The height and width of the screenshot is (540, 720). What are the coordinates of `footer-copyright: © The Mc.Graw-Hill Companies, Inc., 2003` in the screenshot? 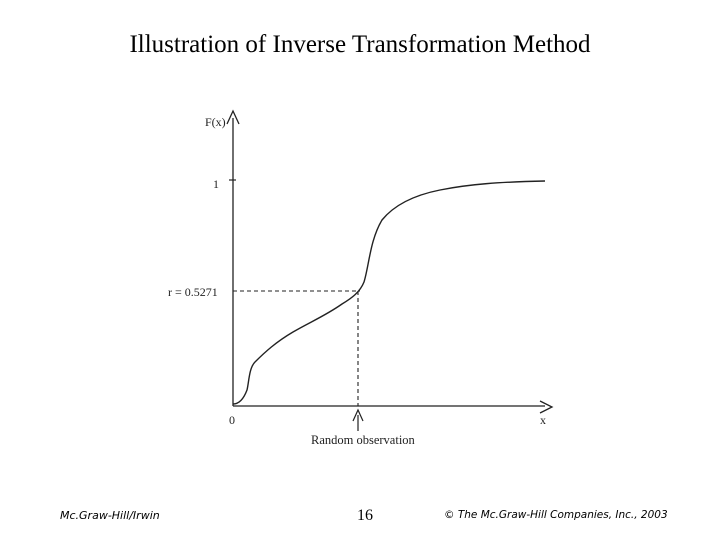 It's located at (556, 515).